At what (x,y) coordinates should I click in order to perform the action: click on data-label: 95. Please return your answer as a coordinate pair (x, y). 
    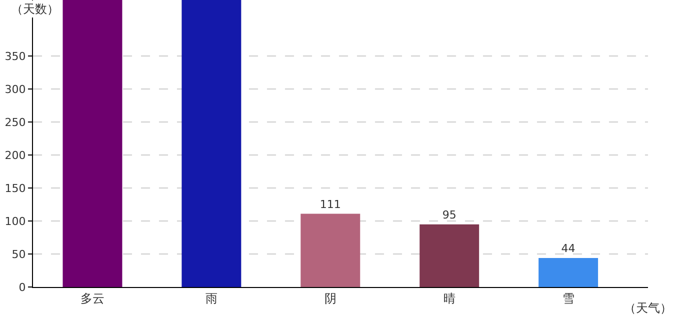
    Looking at the image, I should click on (449, 215).